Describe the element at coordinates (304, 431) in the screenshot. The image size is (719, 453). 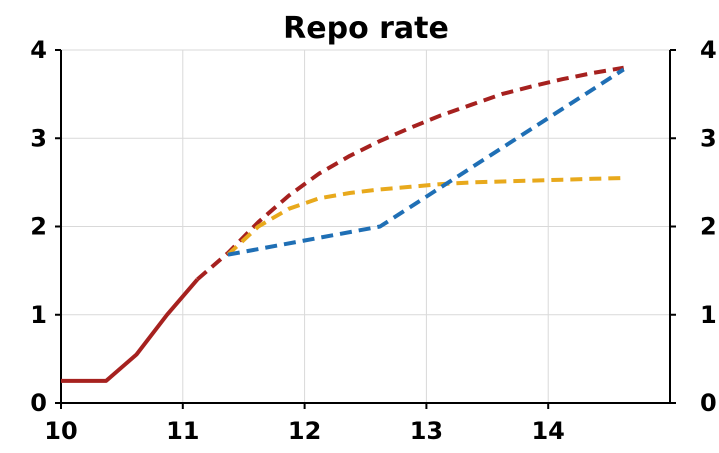
I see `x-tick-label: 12` at that location.